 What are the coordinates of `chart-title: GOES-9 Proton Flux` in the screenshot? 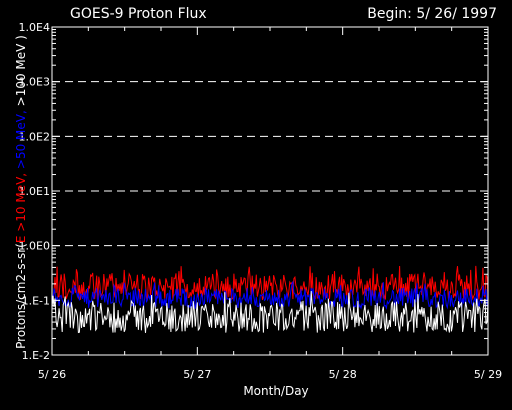 It's located at (138, 14).